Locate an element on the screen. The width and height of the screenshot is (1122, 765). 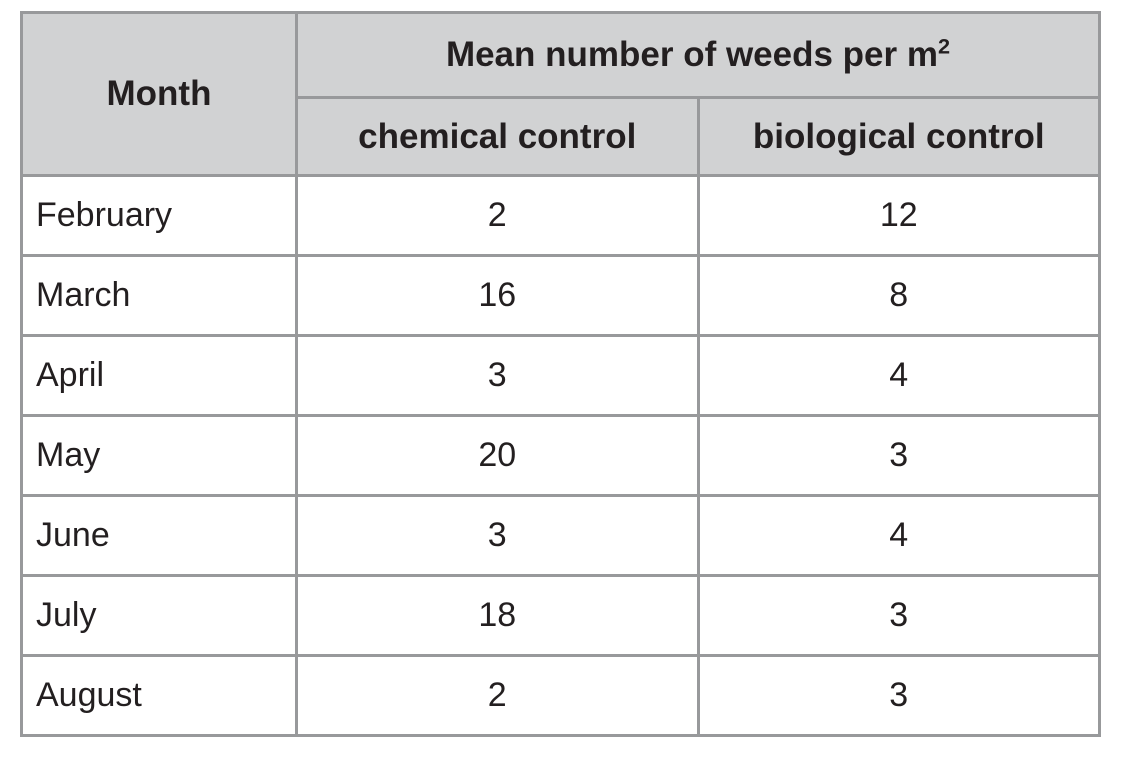
month-cell: August is located at coordinates (159, 695).